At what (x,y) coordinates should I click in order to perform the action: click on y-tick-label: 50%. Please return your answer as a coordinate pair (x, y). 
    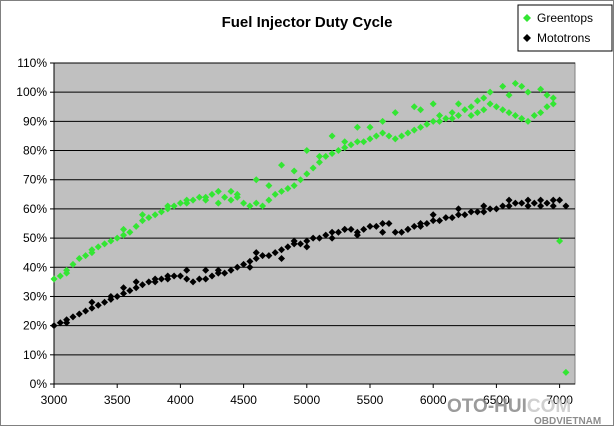
    Looking at the image, I should click on (35, 238).